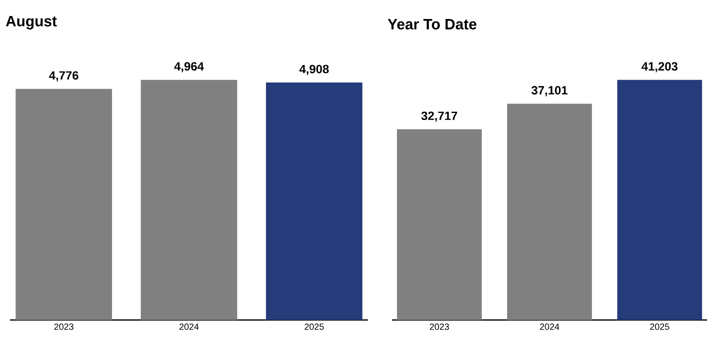 The image size is (712, 349). What do you see at coordinates (314, 70) in the screenshot?
I see `data-label: 4,908` at bounding box center [314, 70].